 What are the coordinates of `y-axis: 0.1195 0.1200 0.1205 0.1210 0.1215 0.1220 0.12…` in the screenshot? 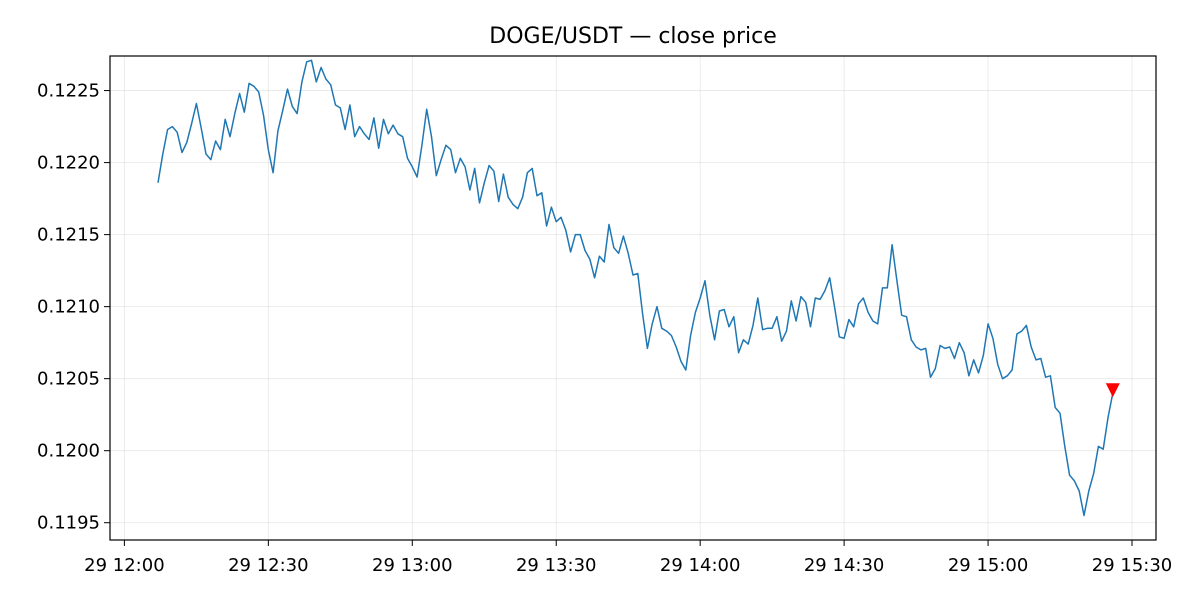 It's located at (73, 307).